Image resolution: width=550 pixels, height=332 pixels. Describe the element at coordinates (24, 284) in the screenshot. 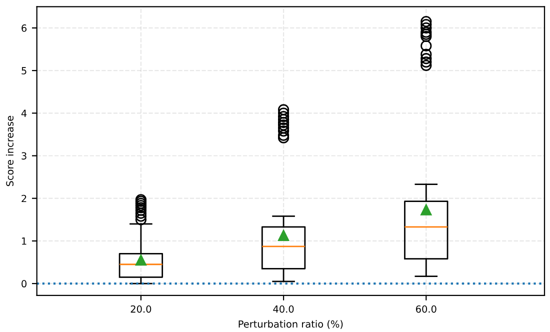

I see `y-tick-label: 0` at that location.